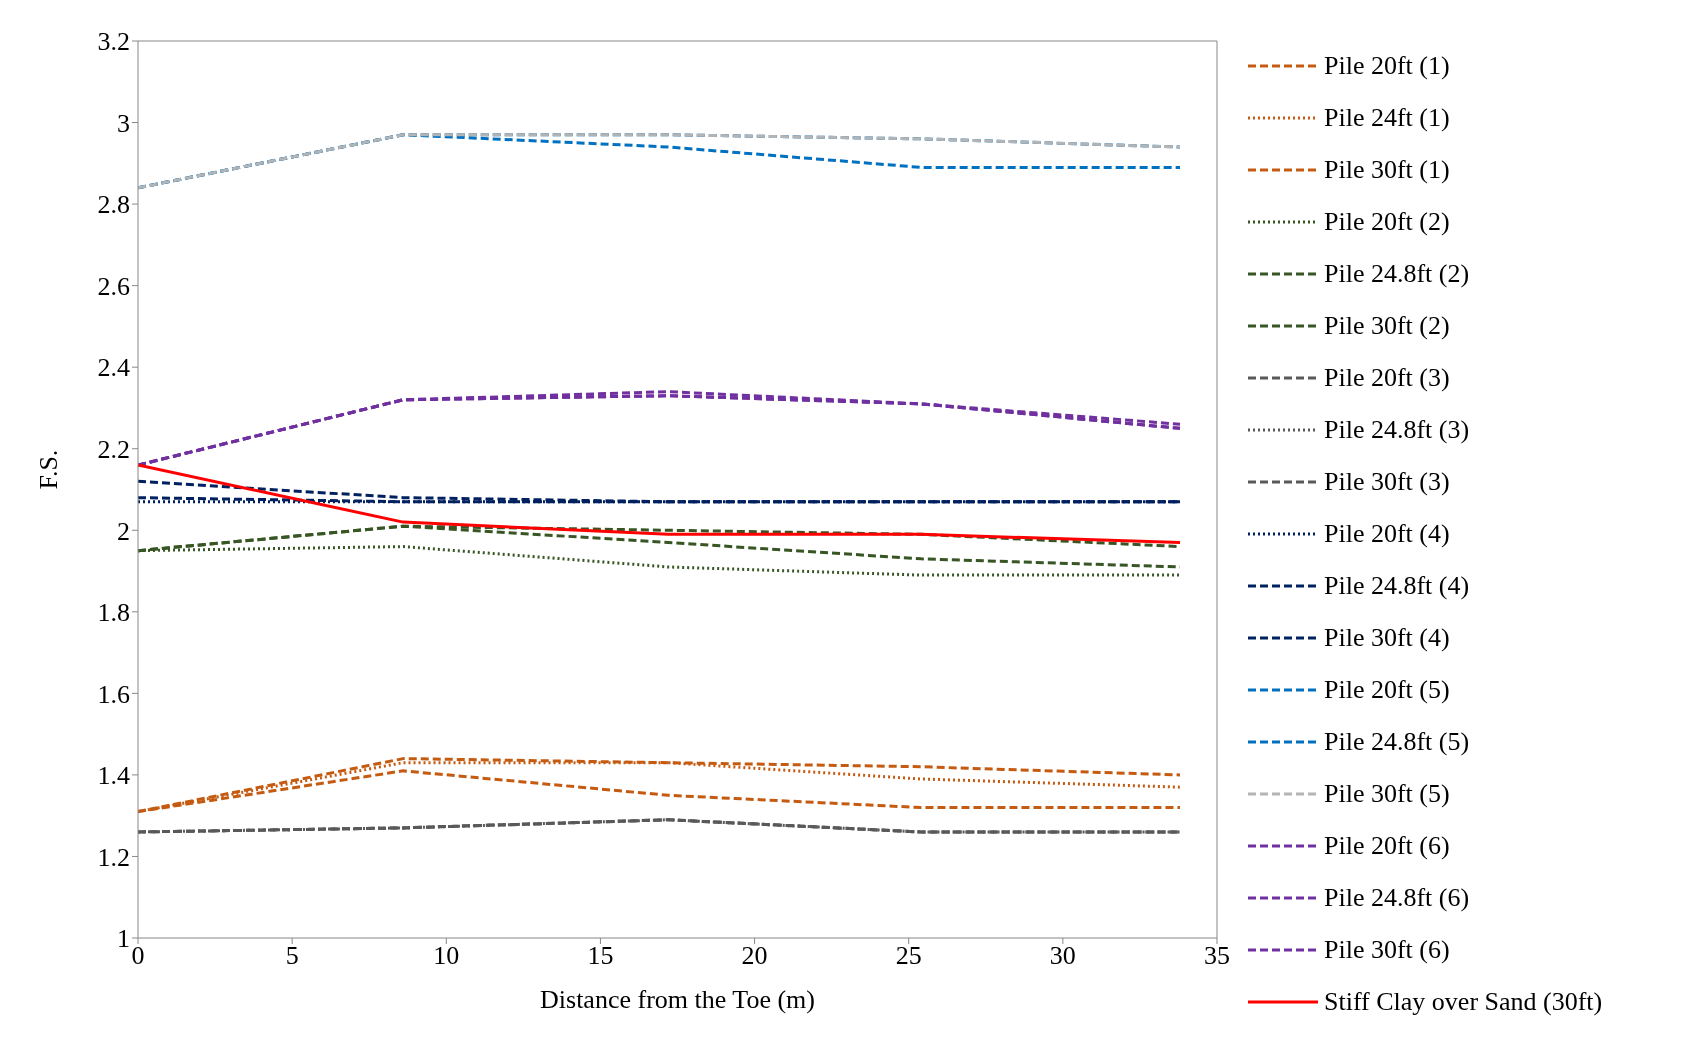  What do you see at coordinates (1217, 956) in the screenshot?
I see `x-tick-label: 35` at bounding box center [1217, 956].